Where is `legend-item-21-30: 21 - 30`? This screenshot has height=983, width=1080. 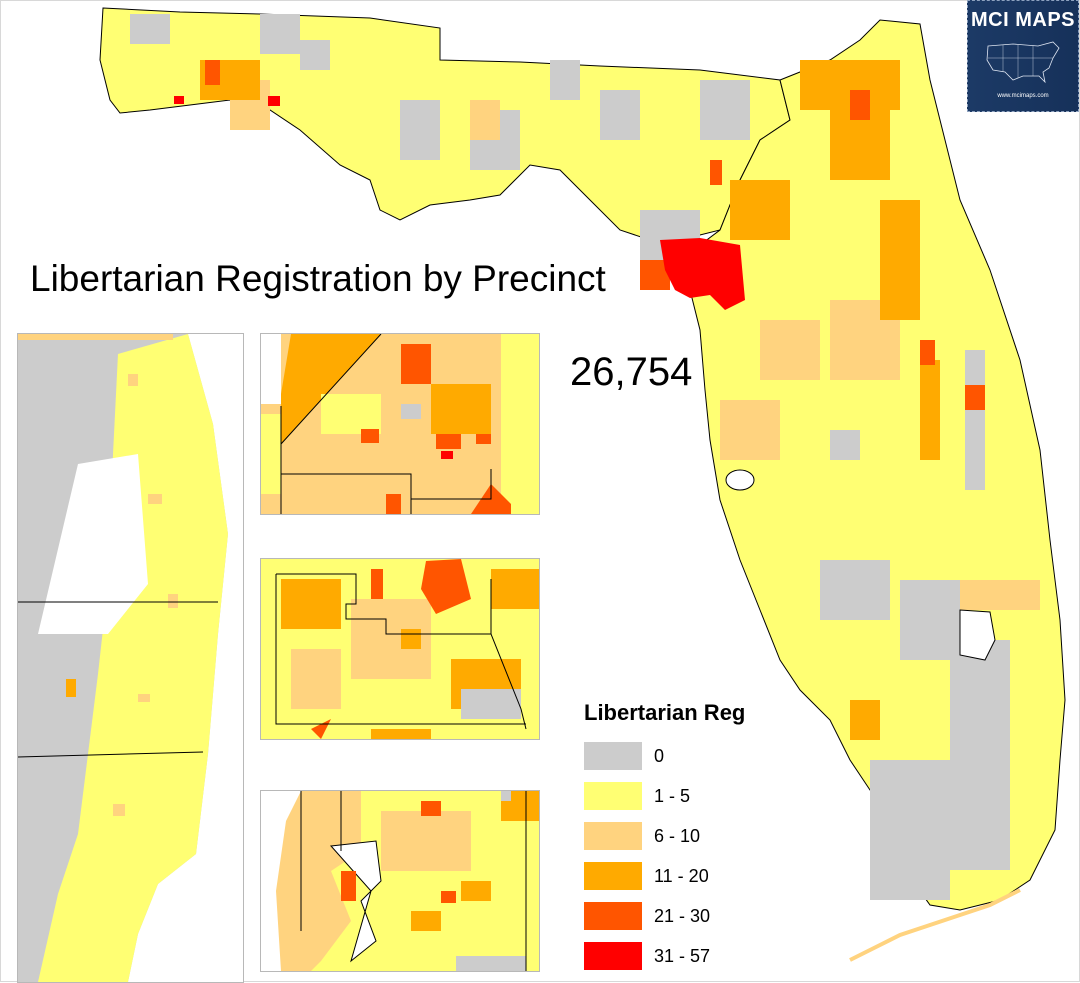 legend-item-21-30: 21 - 30 is located at coordinates (664, 916).